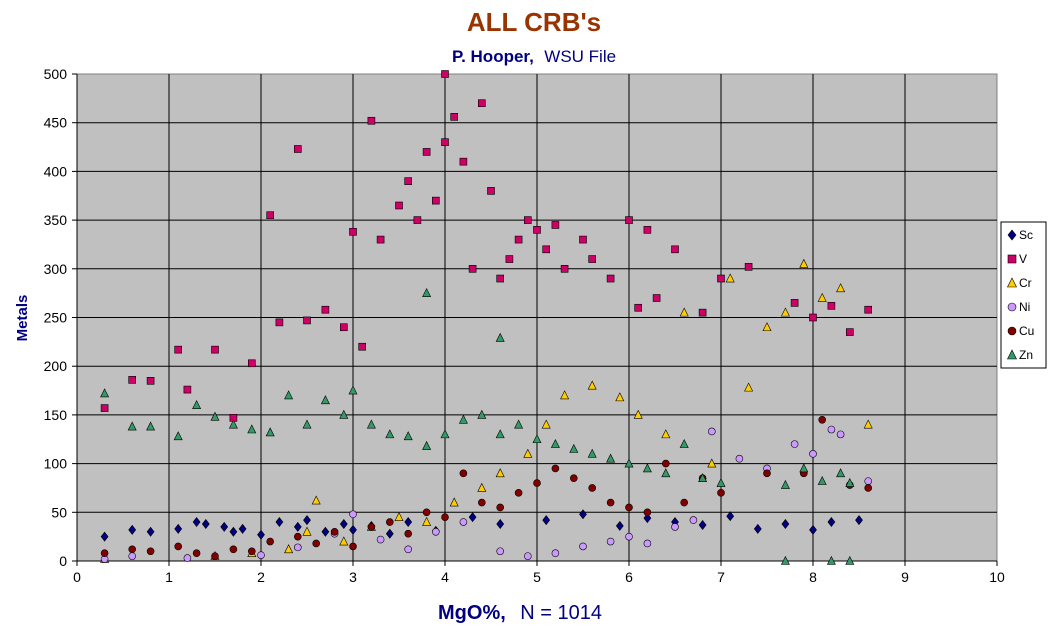 The height and width of the screenshot is (629, 1051). I want to click on x-tick-label: 1, so click(169, 577).